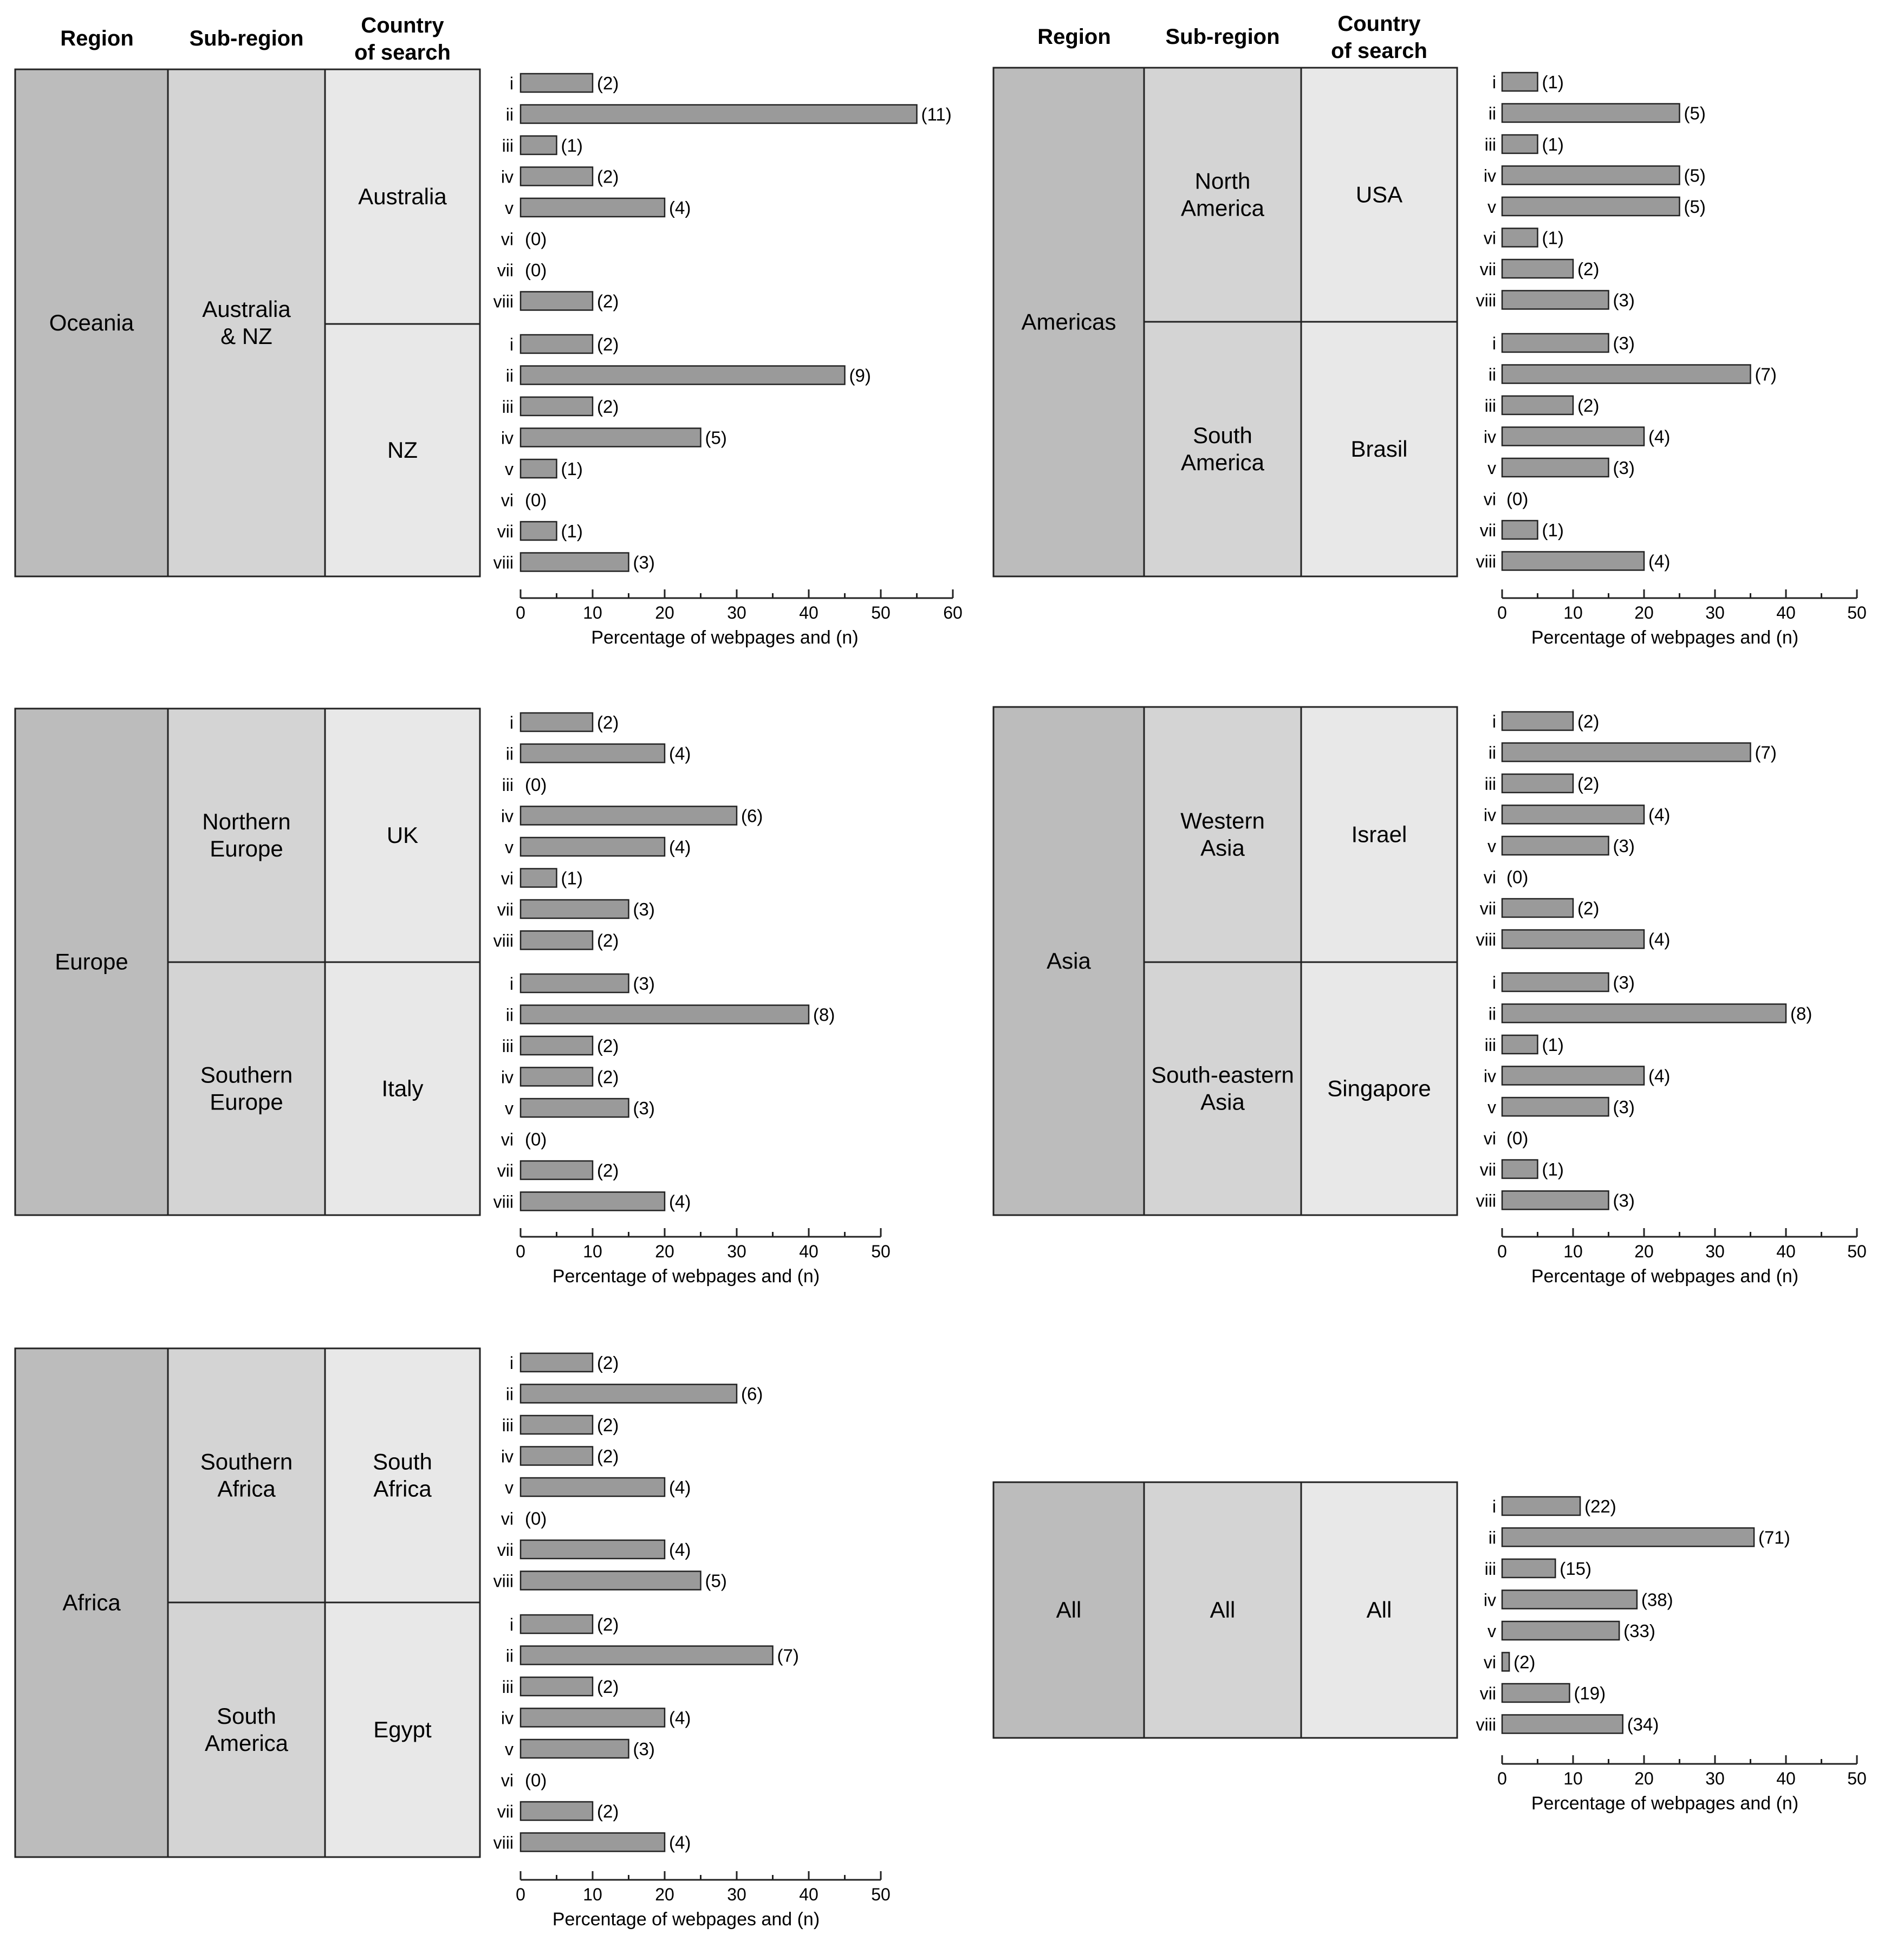 Image resolution: width=1884 pixels, height=1960 pixels. Describe the element at coordinates (1643, 1725) in the screenshot. I see `data-label: (34)` at that location.